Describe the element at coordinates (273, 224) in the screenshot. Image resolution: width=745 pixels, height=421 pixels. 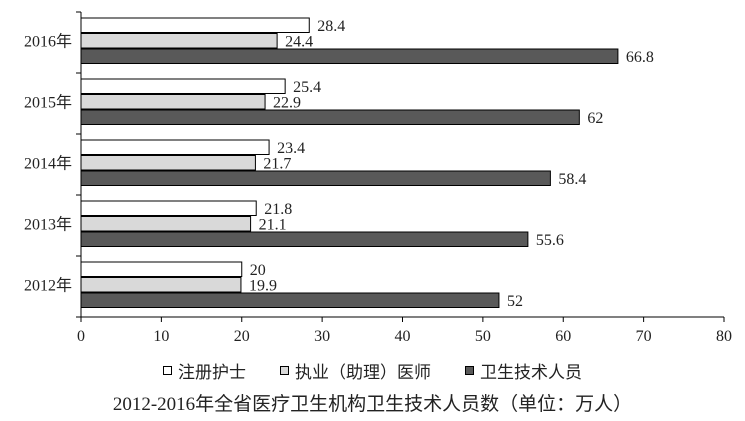
I see `value-label-1-3: 21.1` at that location.